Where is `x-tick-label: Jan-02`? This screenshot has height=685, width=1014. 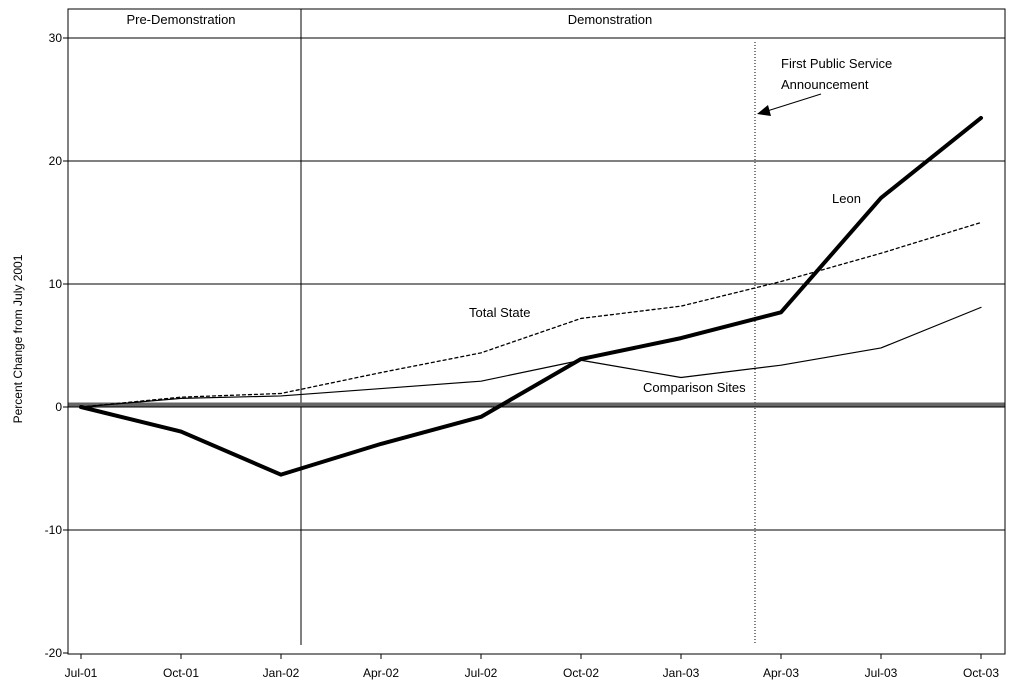 x-tick-label: Jan-02 is located at coordinates (281, 673).